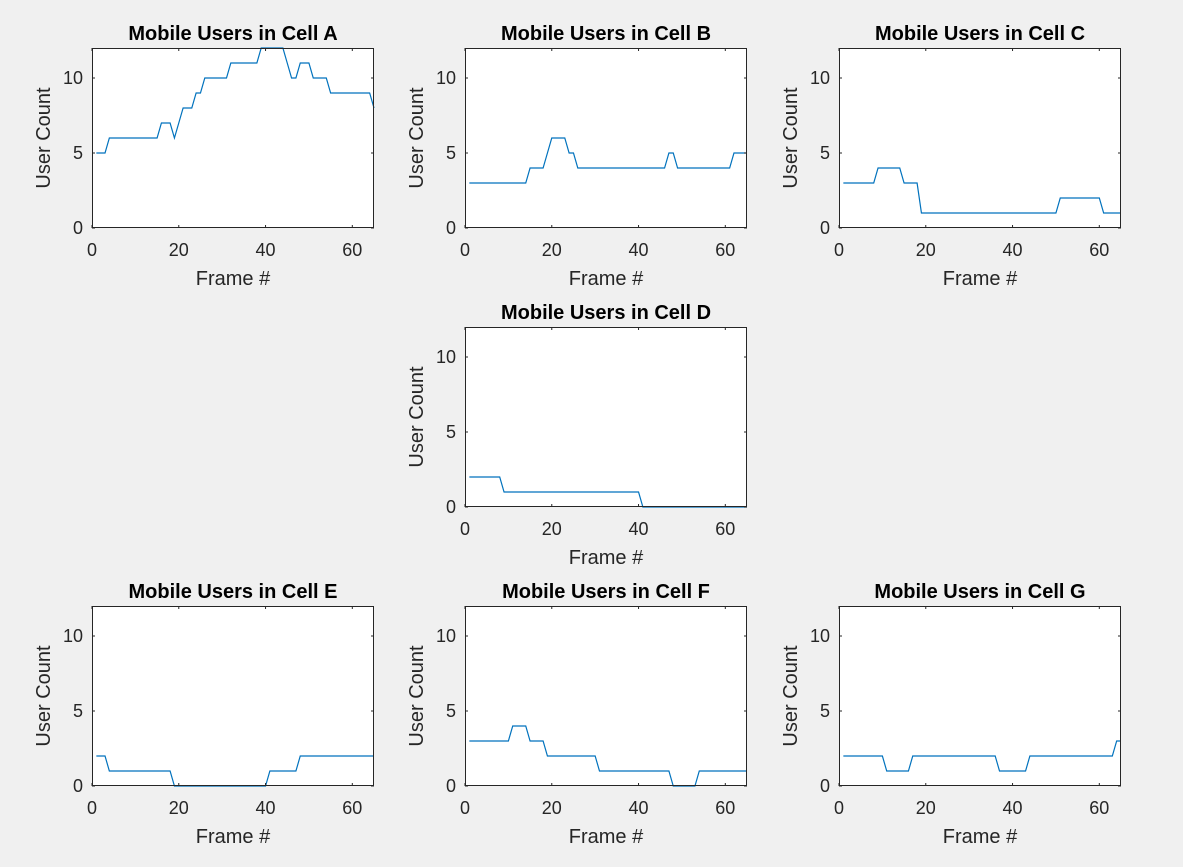 This screenshot has height=867, width=1183. I want to click on chart-title: Mobile Users in Cell D, so click(606, 313).